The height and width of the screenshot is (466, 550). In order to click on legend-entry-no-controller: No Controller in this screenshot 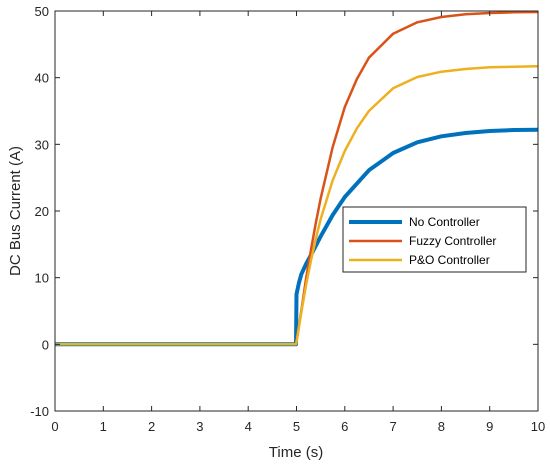, I will do `click(414, 222)`.